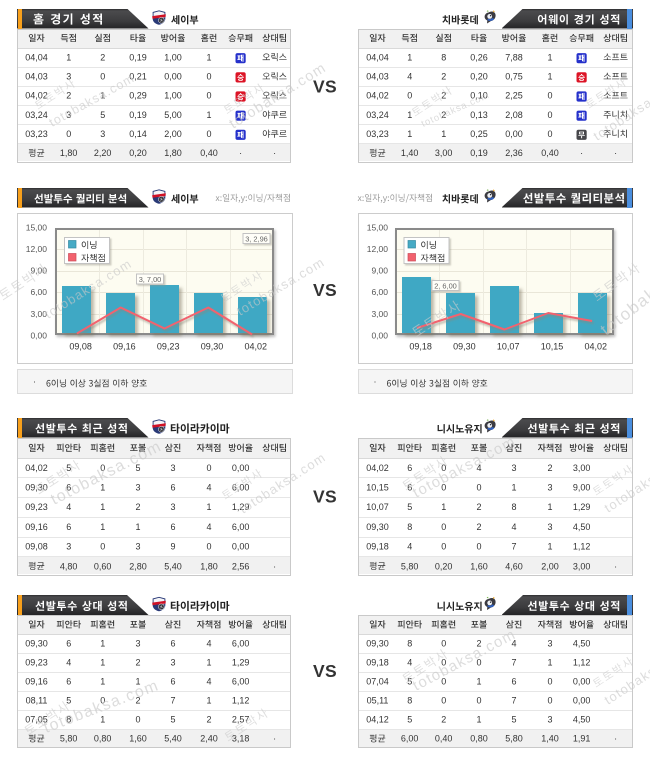 Image resolution: width=650 pixels, height=768 pixels. What do you see at coordinates (514, 115) in the screenshot?
I see `svg-text: 2,08` at bounding box center [514, 115].